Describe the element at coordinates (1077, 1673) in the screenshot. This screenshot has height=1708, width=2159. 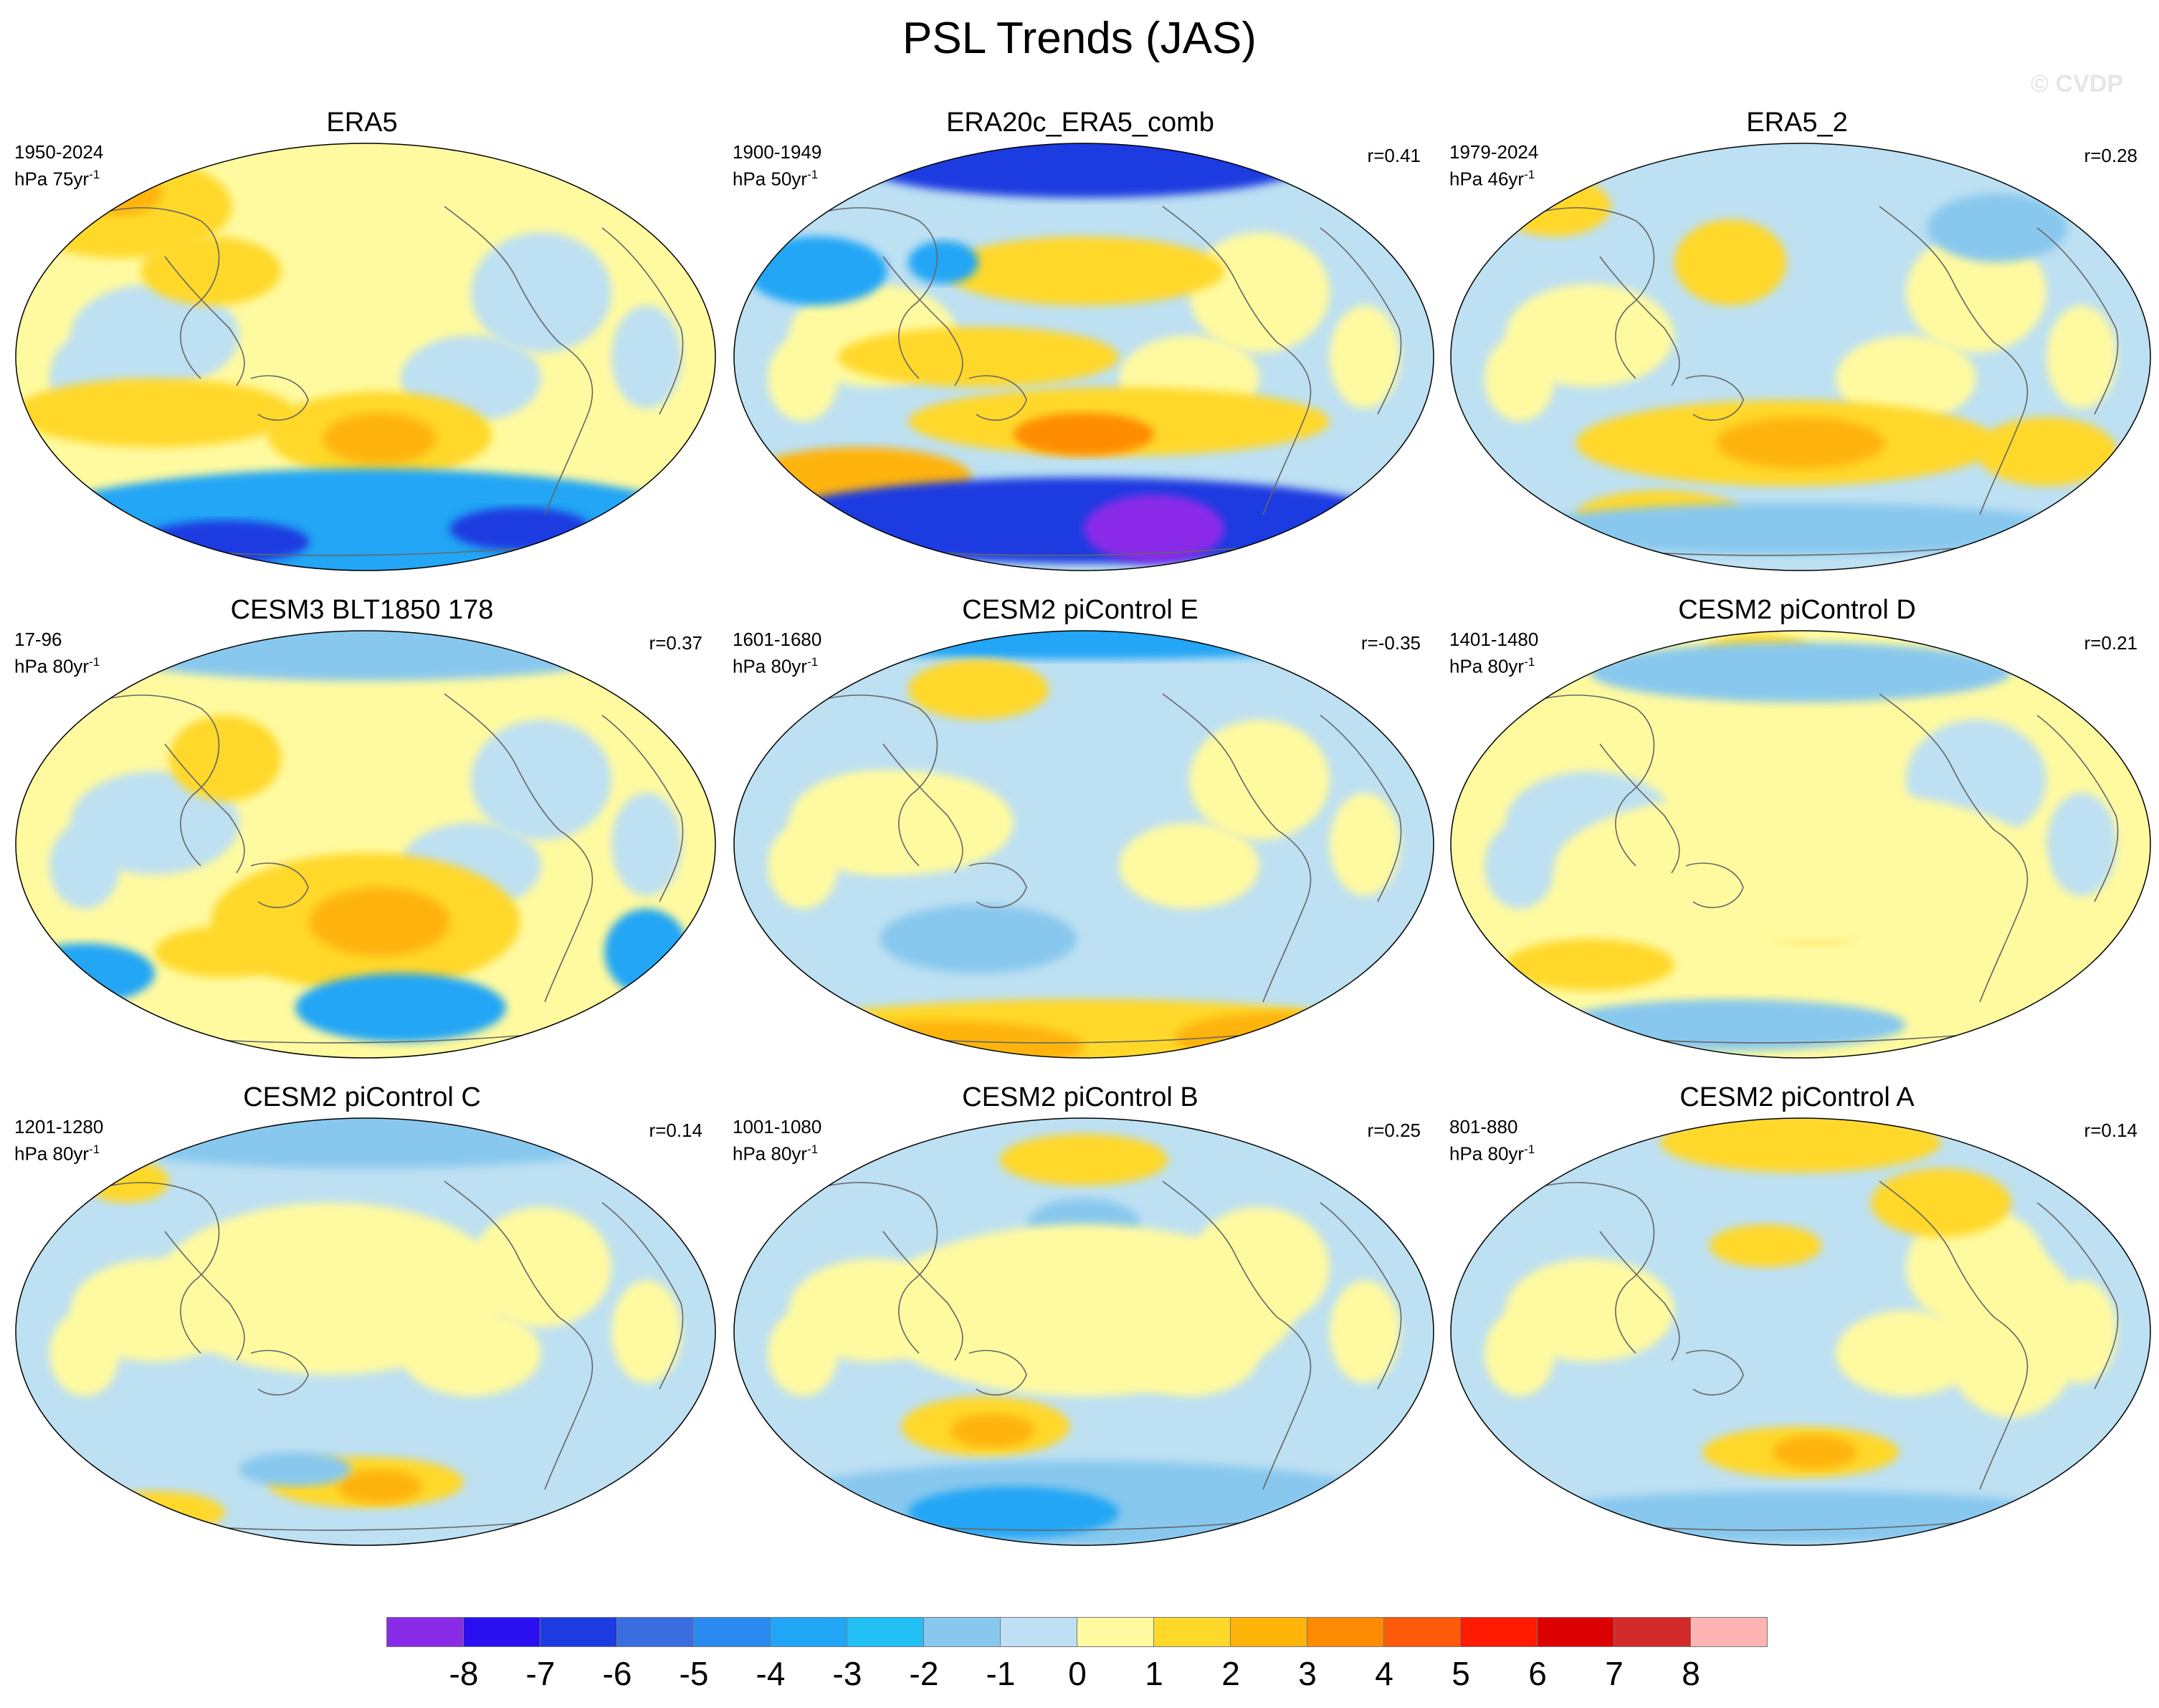
I see `colorbar-tick-label: 0` at that location.